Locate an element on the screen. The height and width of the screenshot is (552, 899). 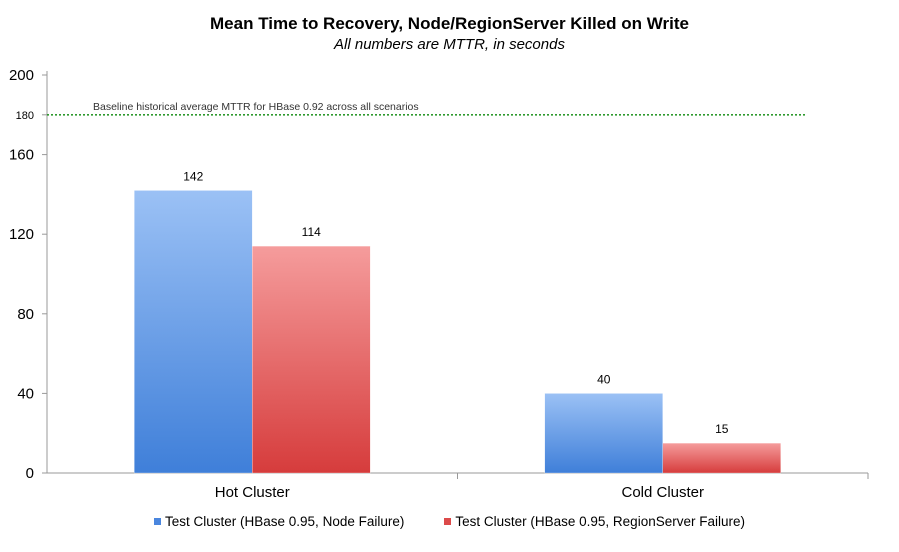
x-category-label-hot-cluster: Hot Cluster is located at coordinates (252, 492).